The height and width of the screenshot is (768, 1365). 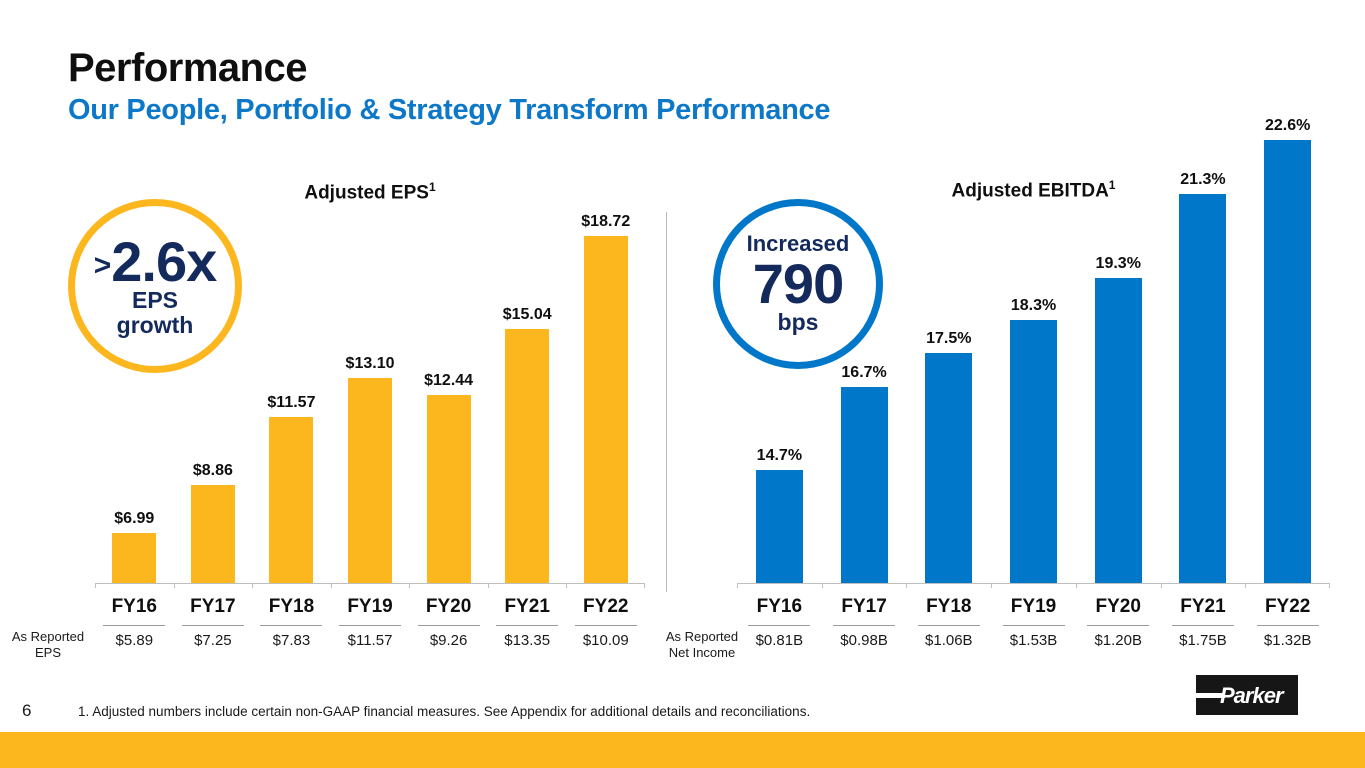 What do you see at coordinates (366, 193) in the screenshot?
I see `chart-title-text: Adjusted EPS` at bounding box center [366, 193].